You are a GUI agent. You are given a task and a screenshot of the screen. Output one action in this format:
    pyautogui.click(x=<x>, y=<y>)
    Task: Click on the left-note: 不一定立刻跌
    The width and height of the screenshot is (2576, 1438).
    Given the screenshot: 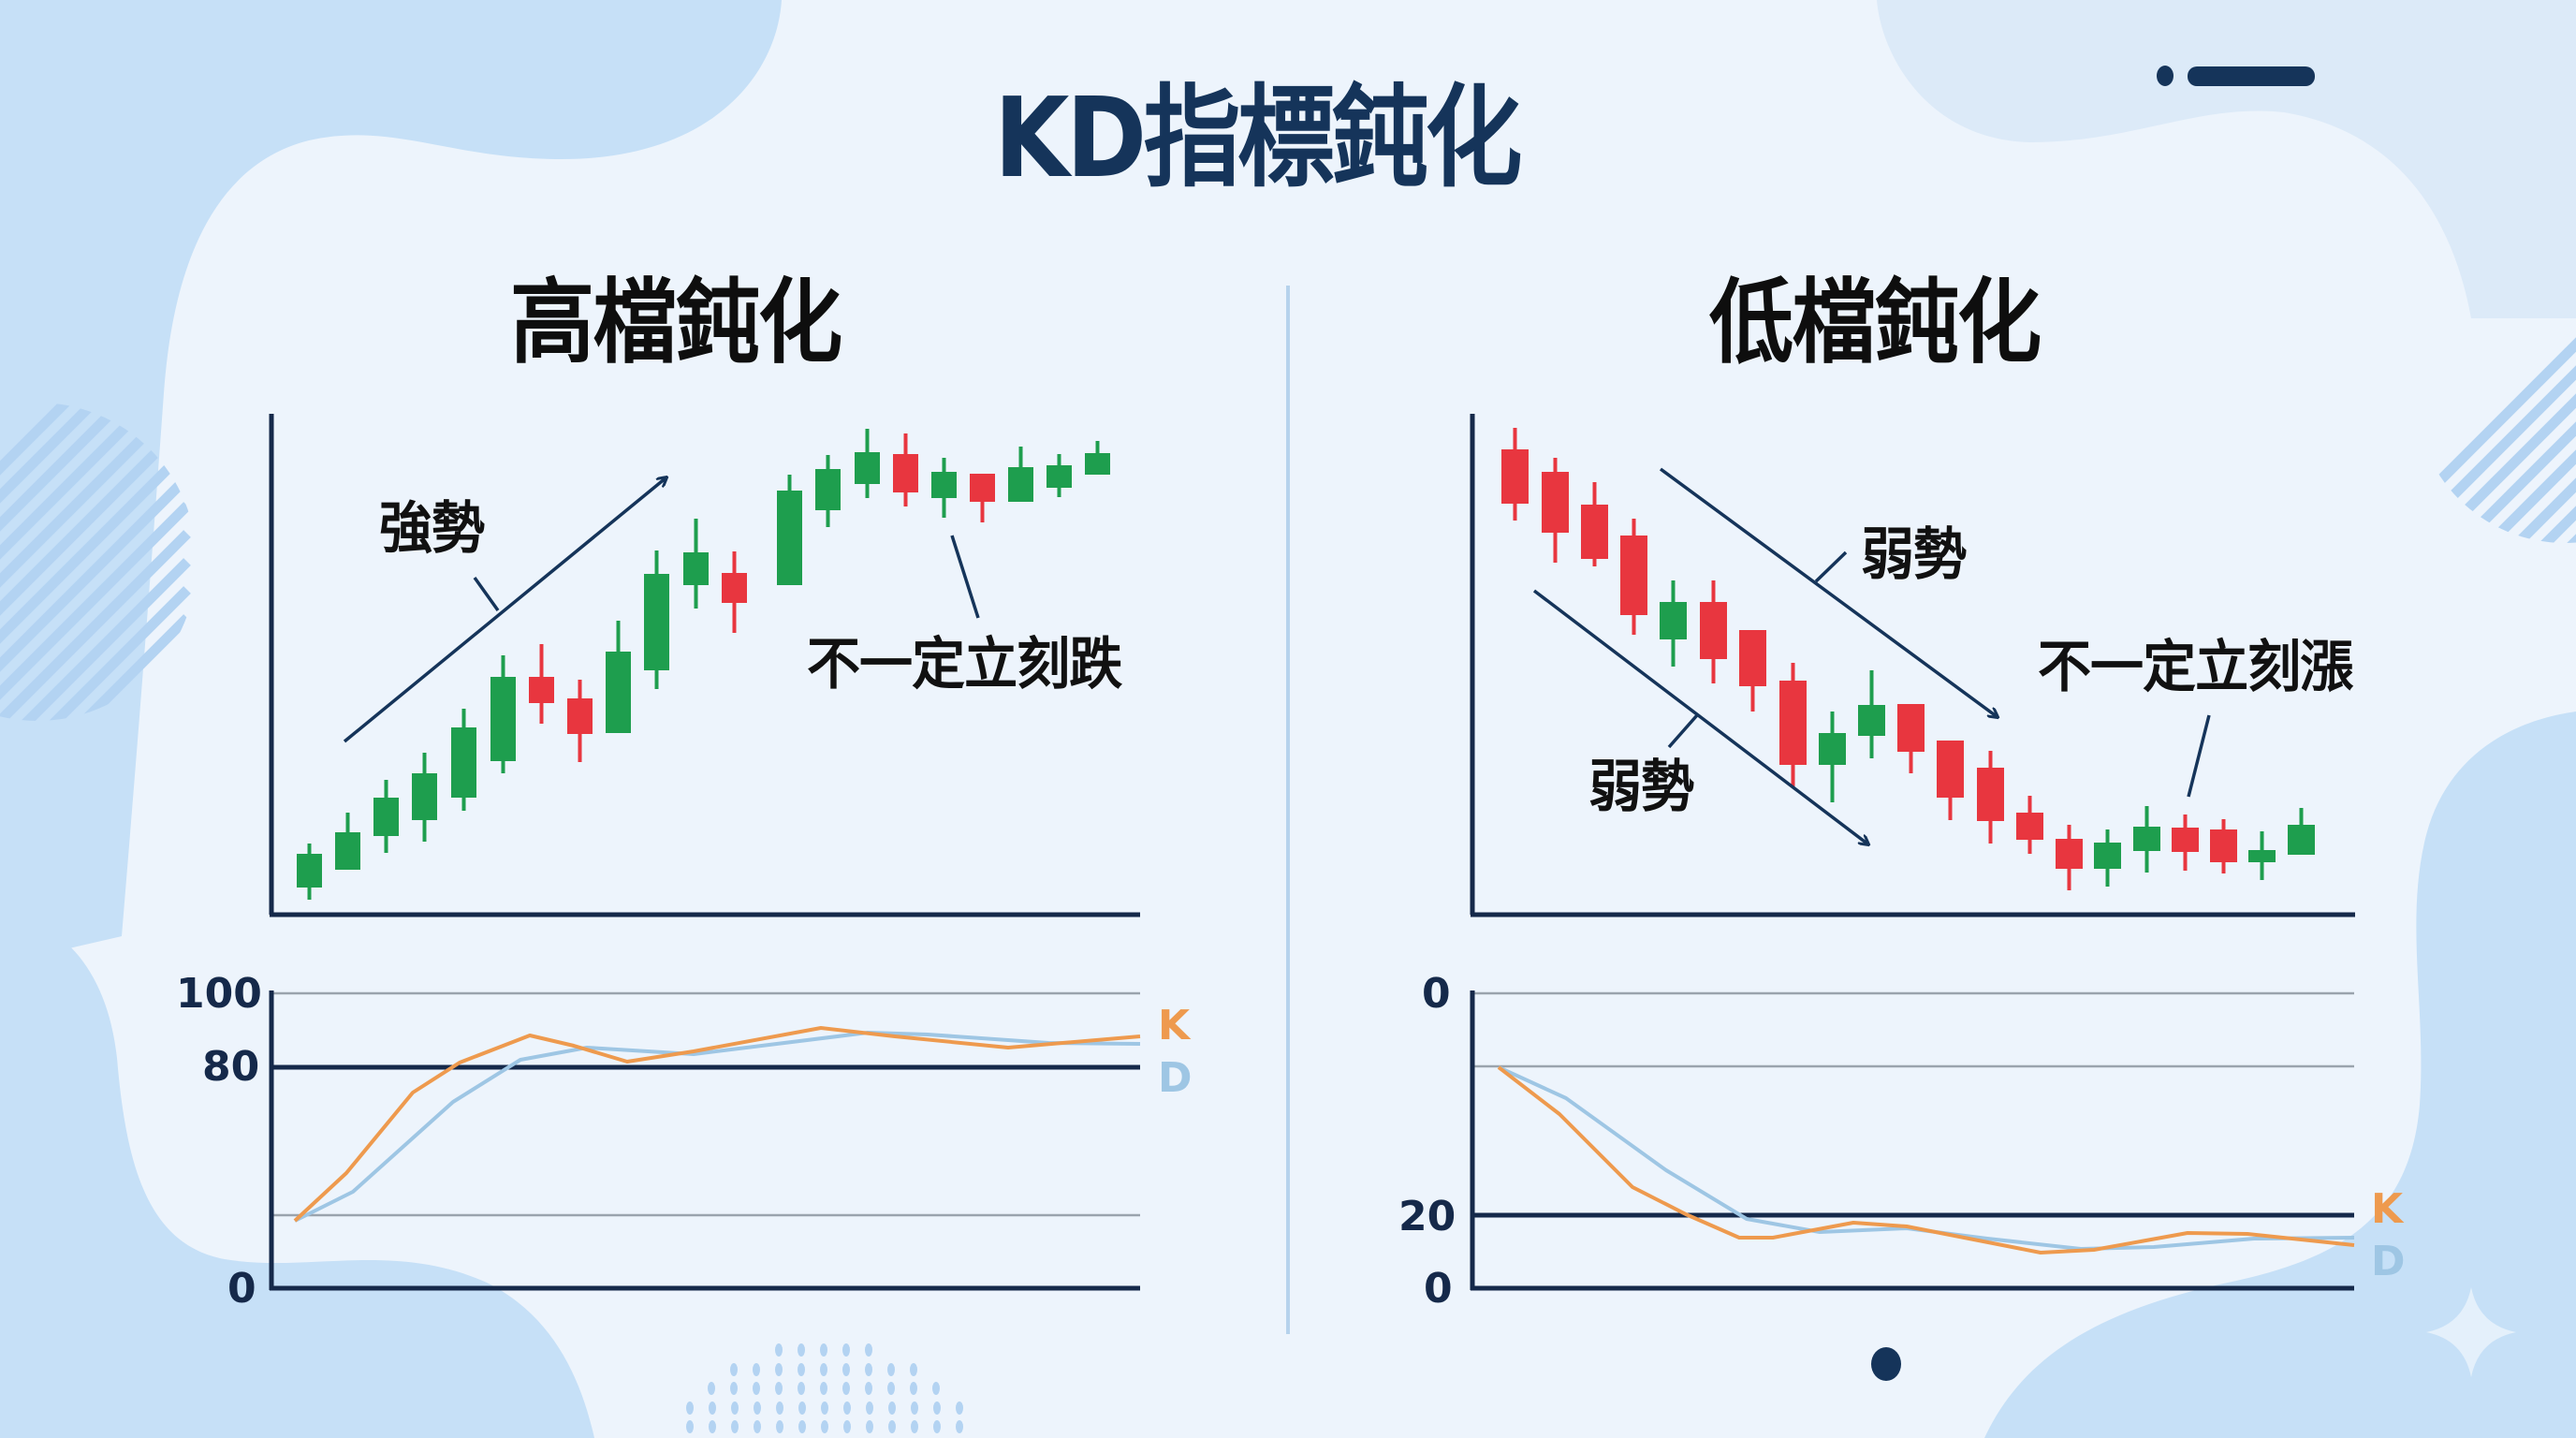 What is the action you would take?
    pyautogui.click(x=965, y=664)
    